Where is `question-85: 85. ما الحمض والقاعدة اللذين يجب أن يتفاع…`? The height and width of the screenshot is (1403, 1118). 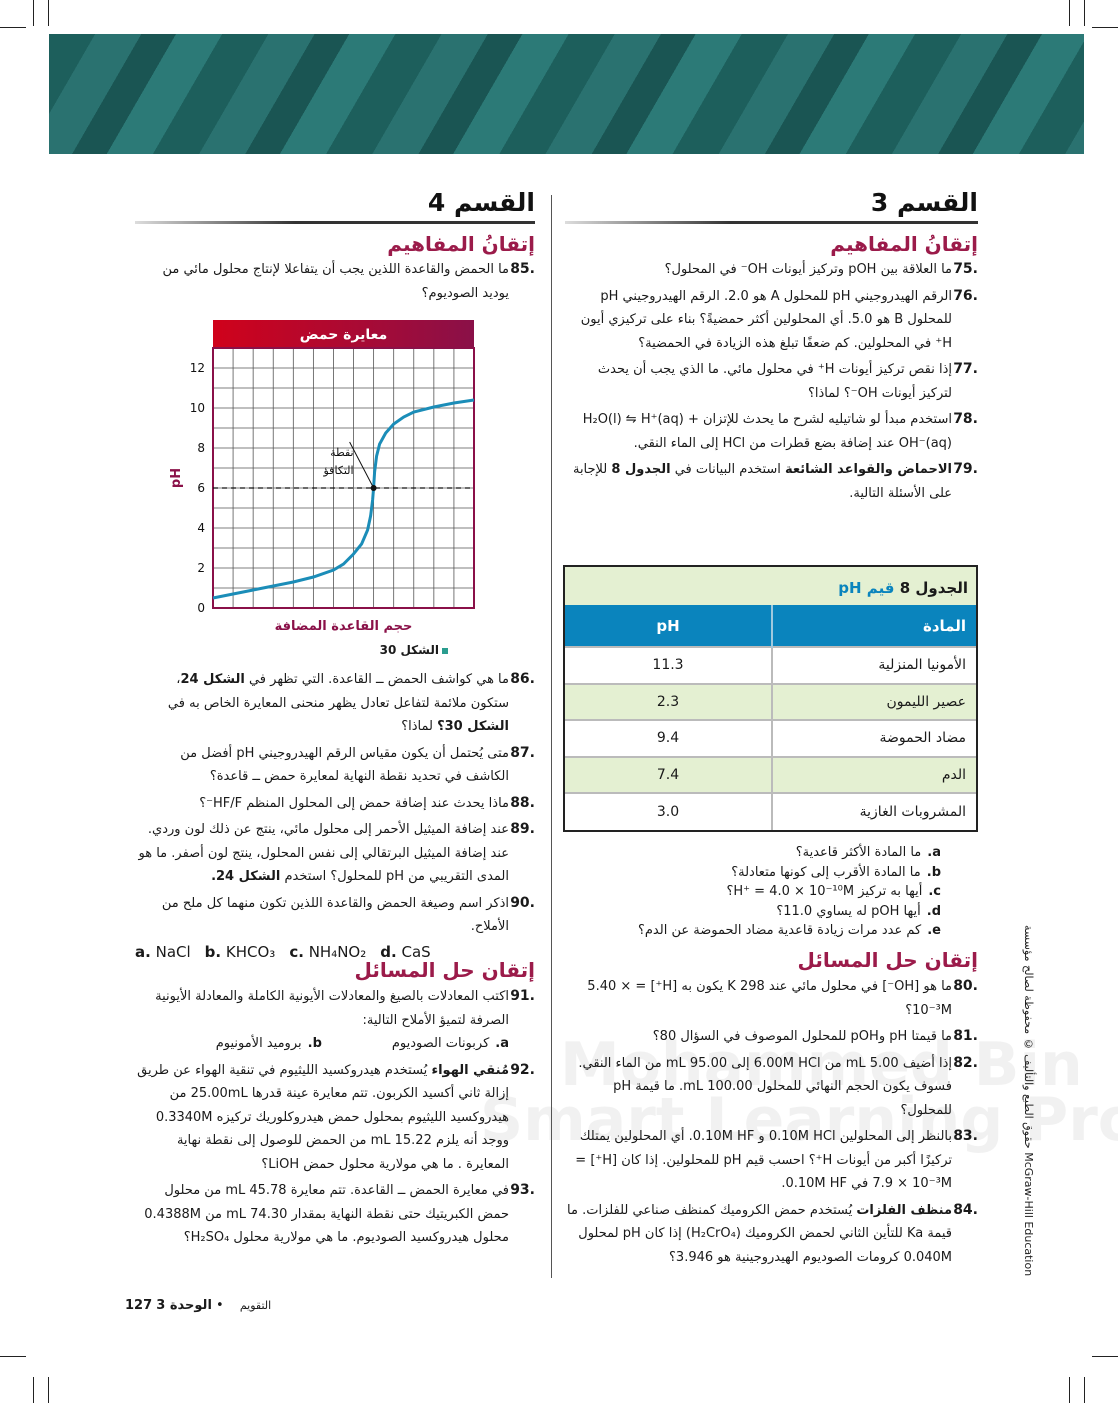
question-85: 85. ما الحمض والقاعدة اللذين يجب أن يتفاع… is located at coordinates (335, 281).